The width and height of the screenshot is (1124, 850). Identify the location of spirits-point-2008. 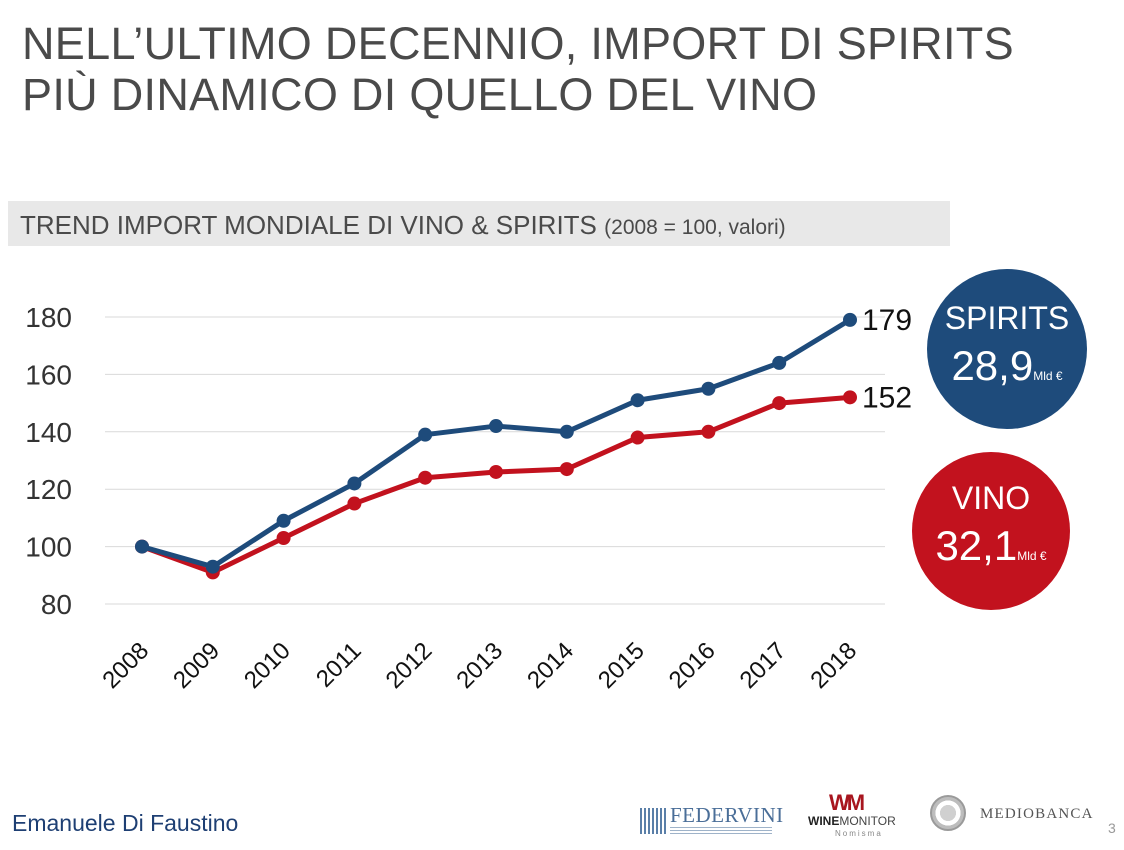
(142, 546).